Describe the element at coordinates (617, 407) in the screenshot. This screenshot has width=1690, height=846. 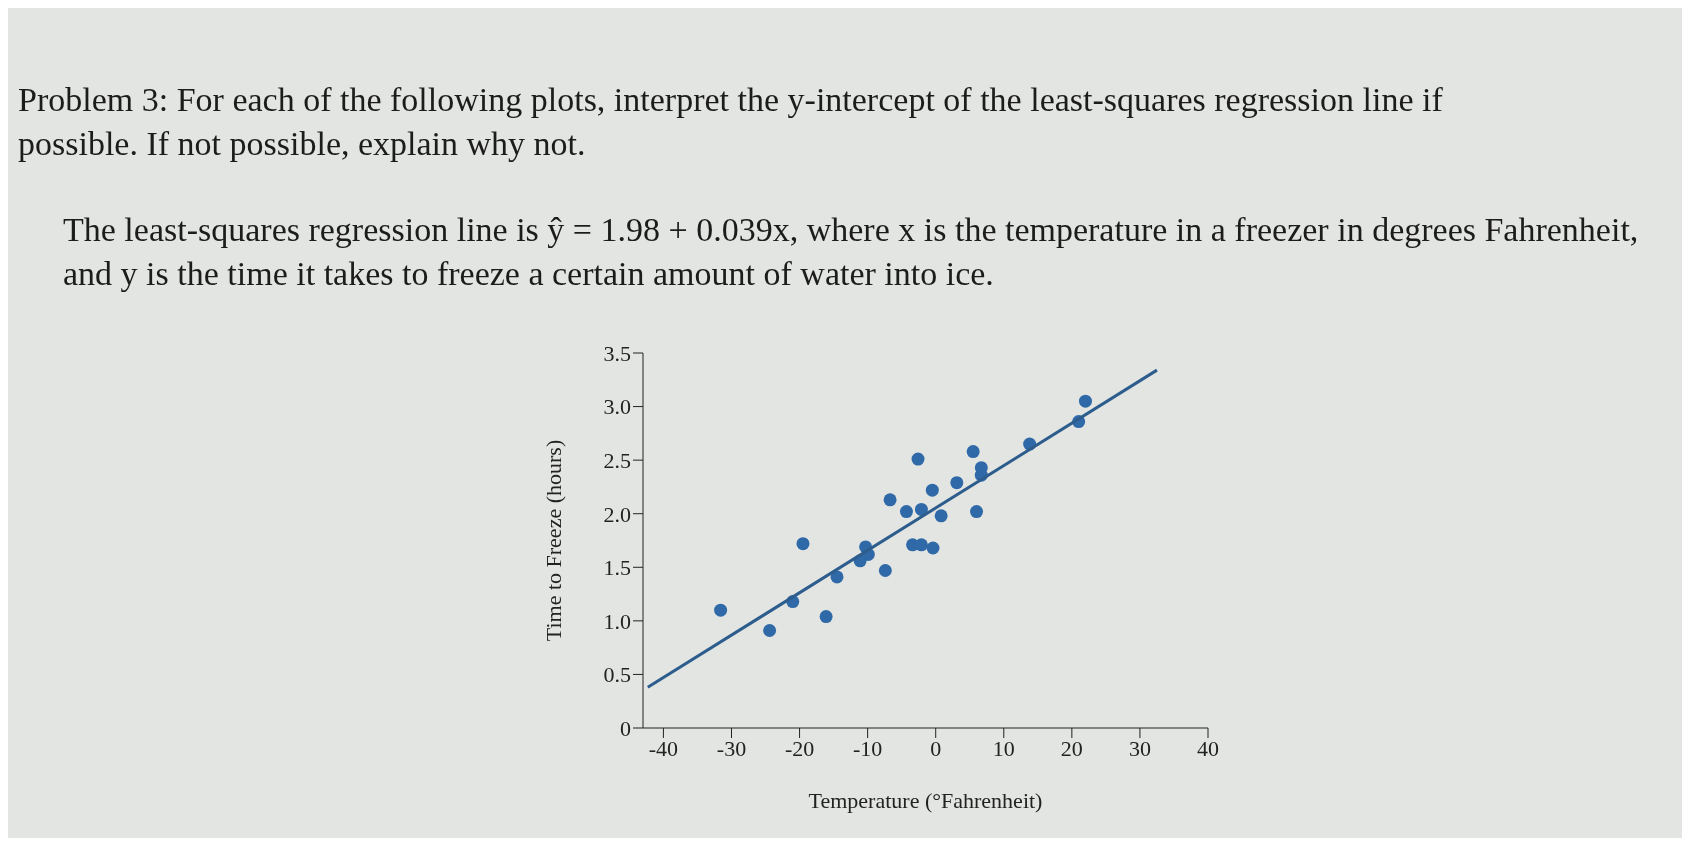
I see `y-tick-label: 3.0` at that location.